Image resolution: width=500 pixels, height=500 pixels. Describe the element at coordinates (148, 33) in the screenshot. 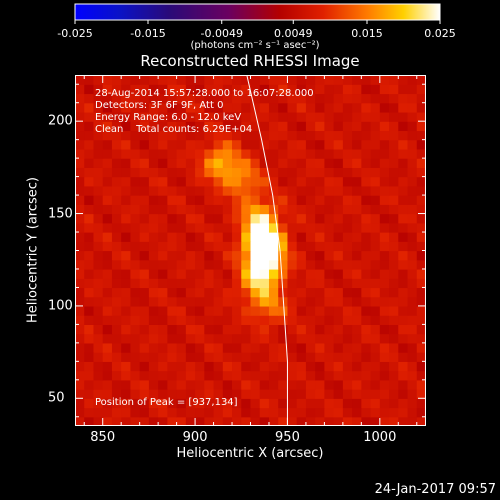

I see `colorbar-tick-label: -0.015` at that location.